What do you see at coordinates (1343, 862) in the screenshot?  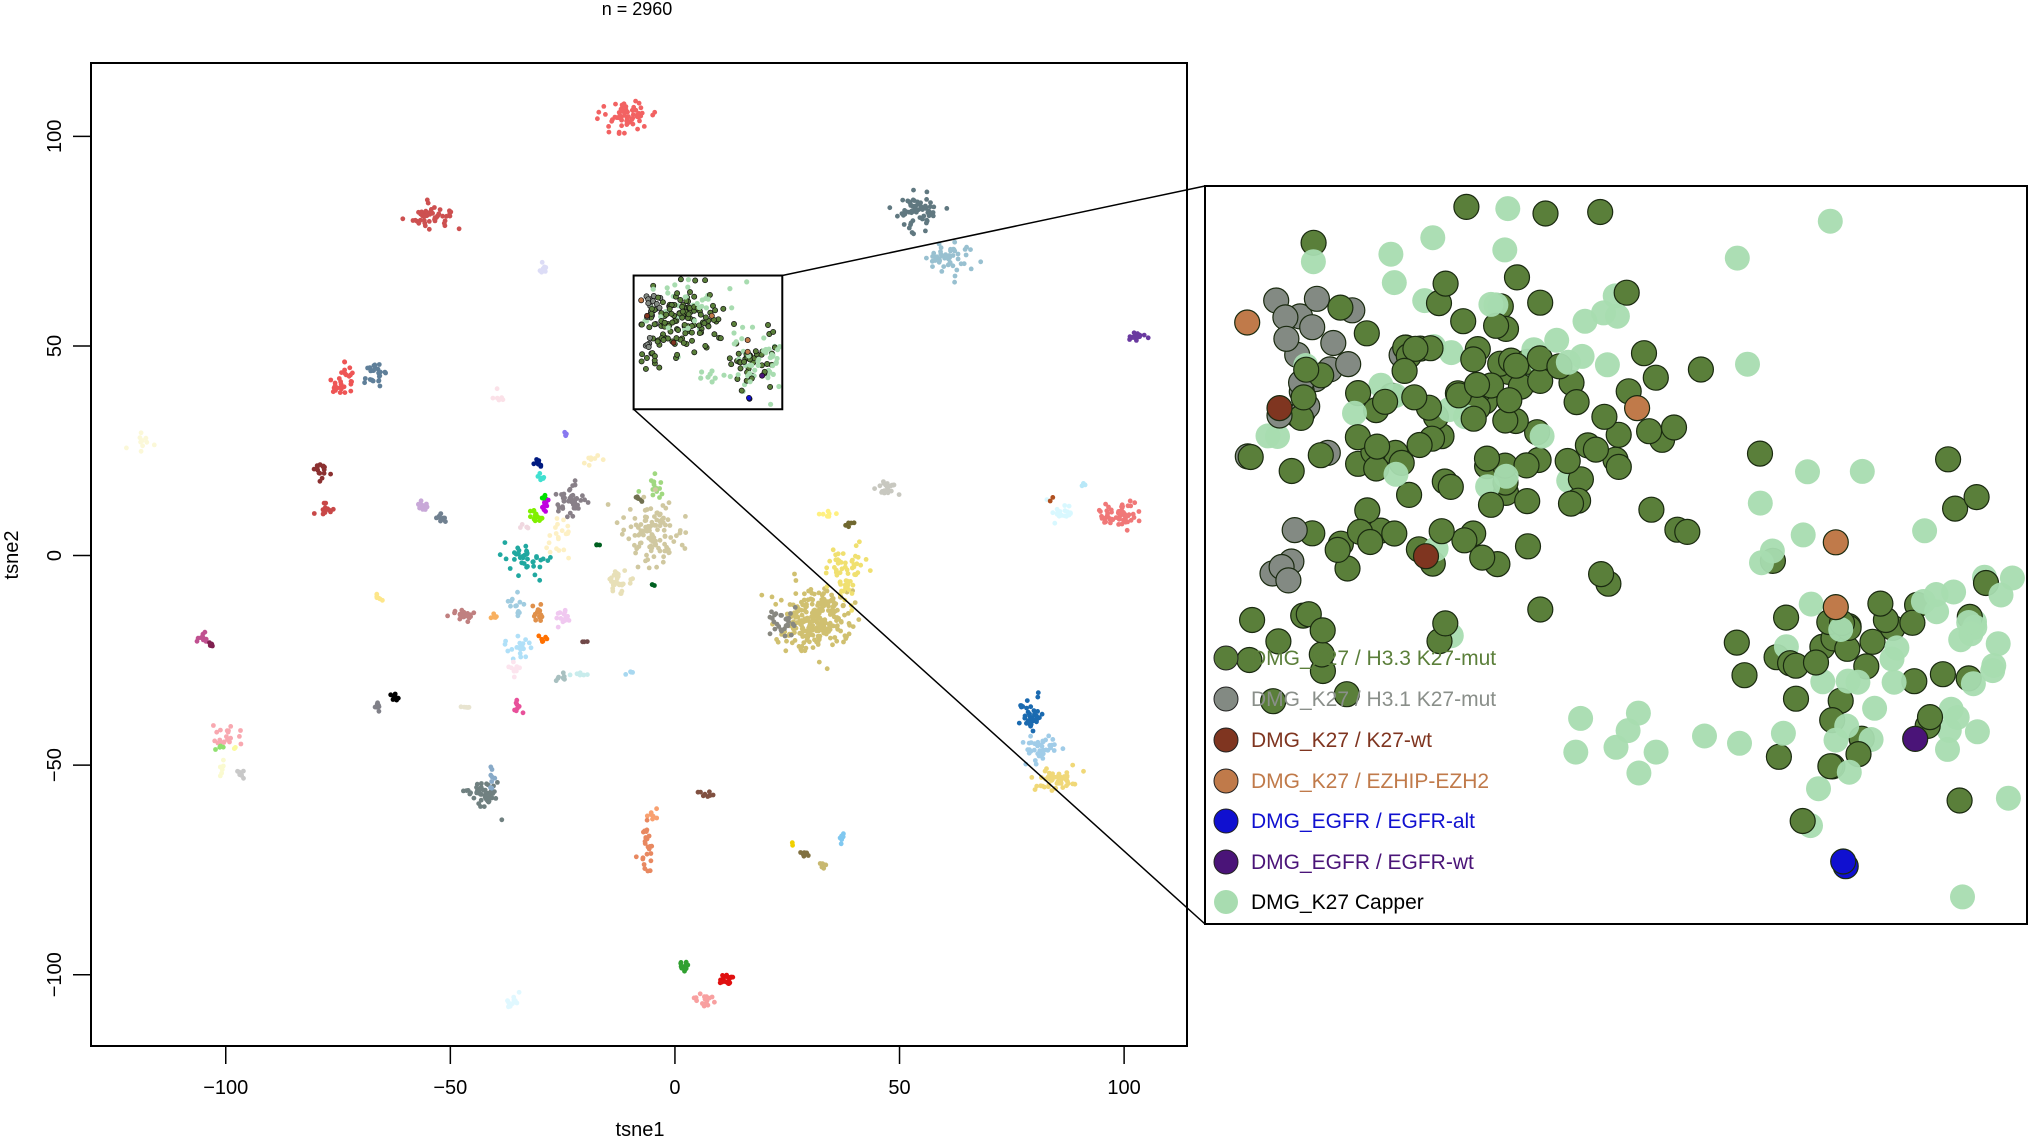 I see `legend-item-egfr-wt: DMG_EGFR / EGFR-wt` at bounding box center [1343, 862].